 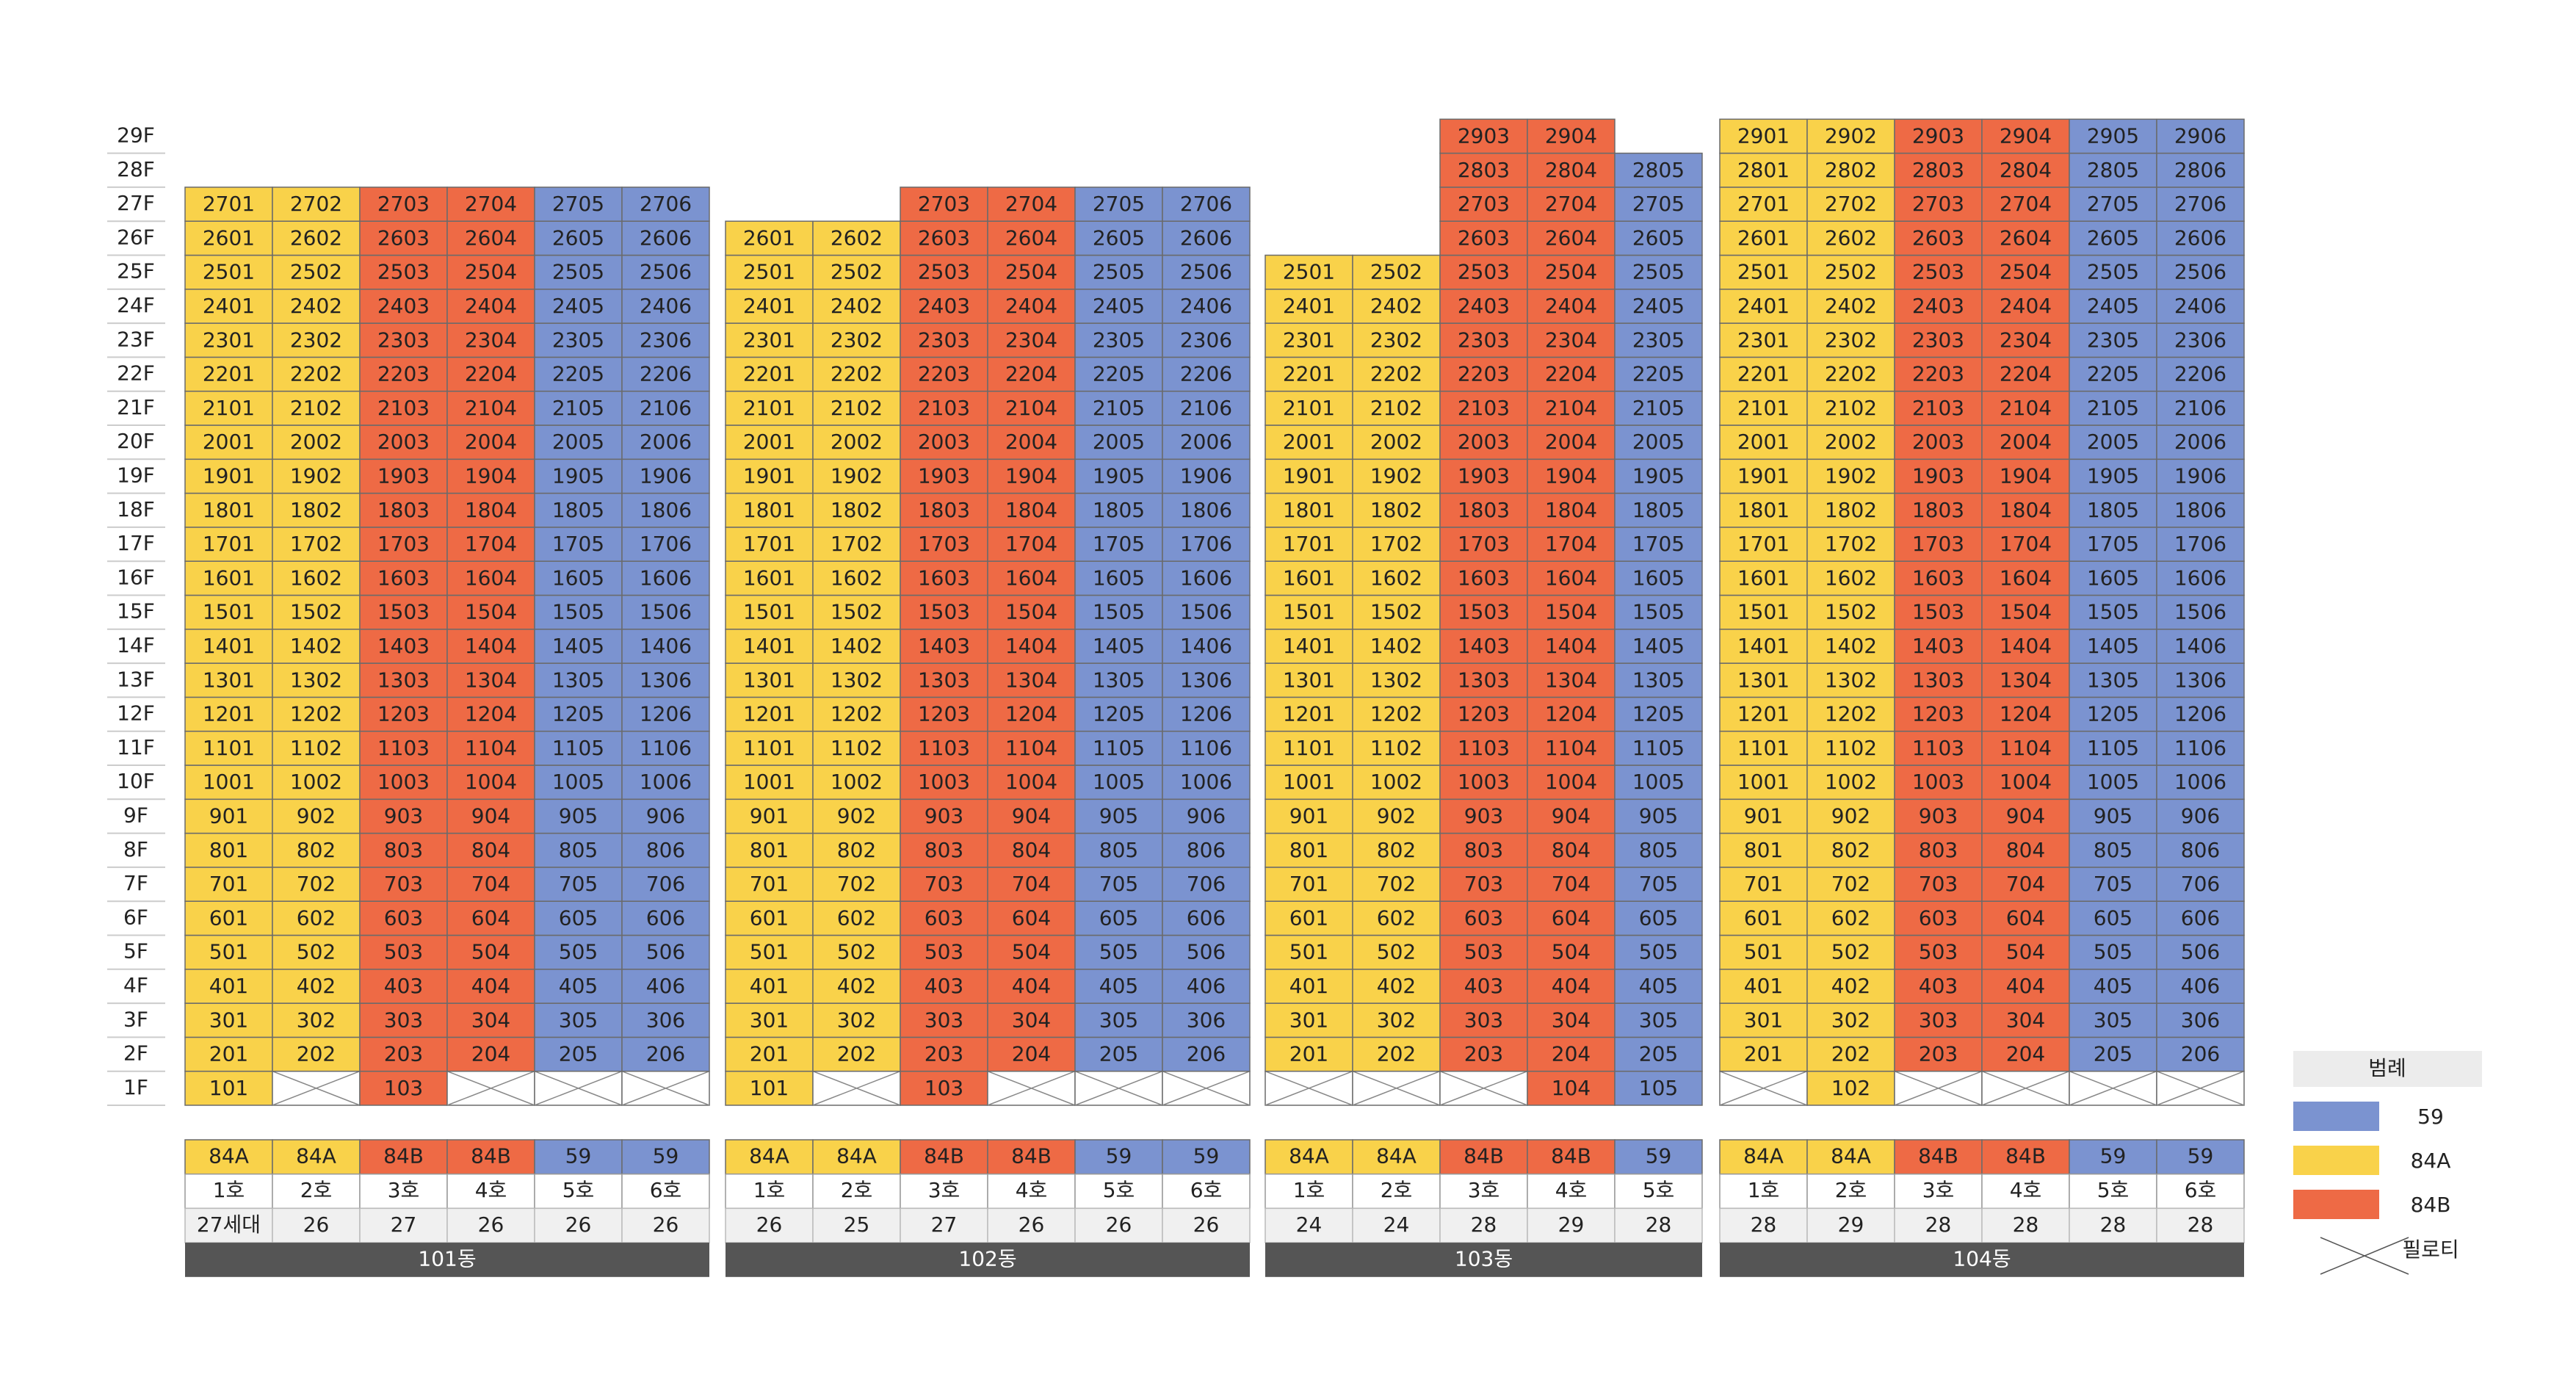 What do you see at coordinates (1571, 646) in the screenshot?
I see `unit-number: 1404` at bounding box center [1571, 646].